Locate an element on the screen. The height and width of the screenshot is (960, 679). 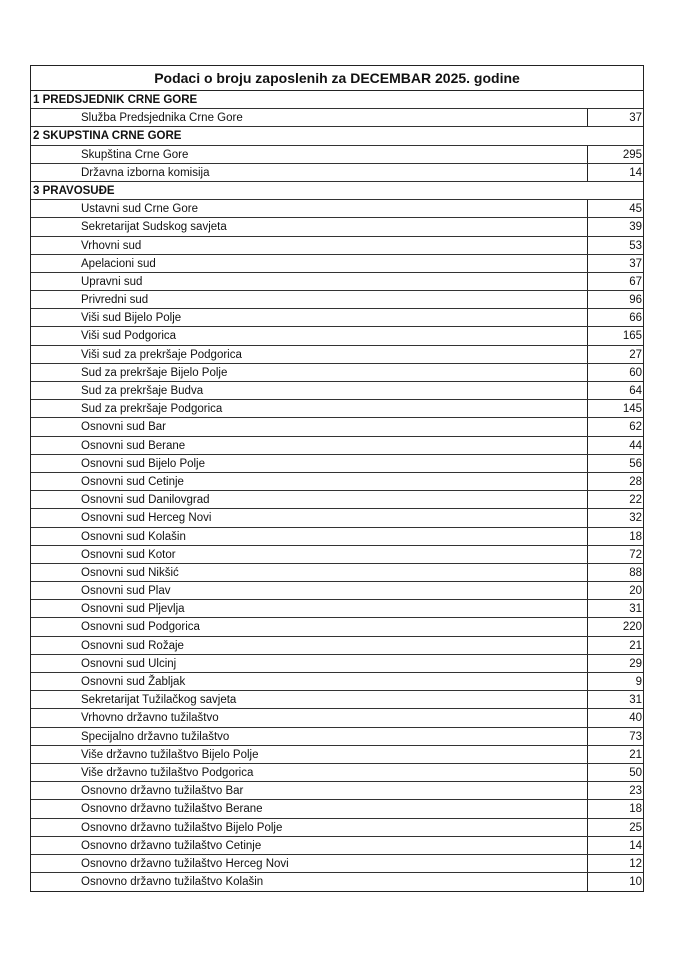
employee-count: 53 is located at coordinates (615, 245).